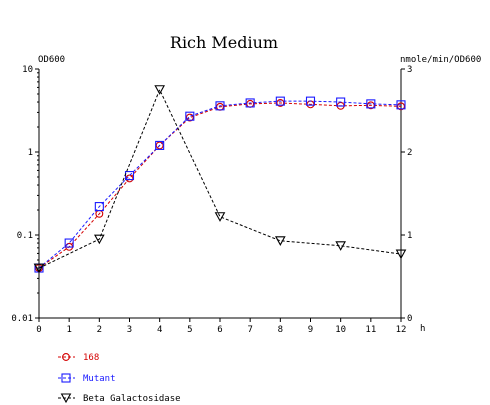 The width and height of the screenshot is (490, 405). I want to click on legend-item: Beta Galactosidase, so click(119, 398).